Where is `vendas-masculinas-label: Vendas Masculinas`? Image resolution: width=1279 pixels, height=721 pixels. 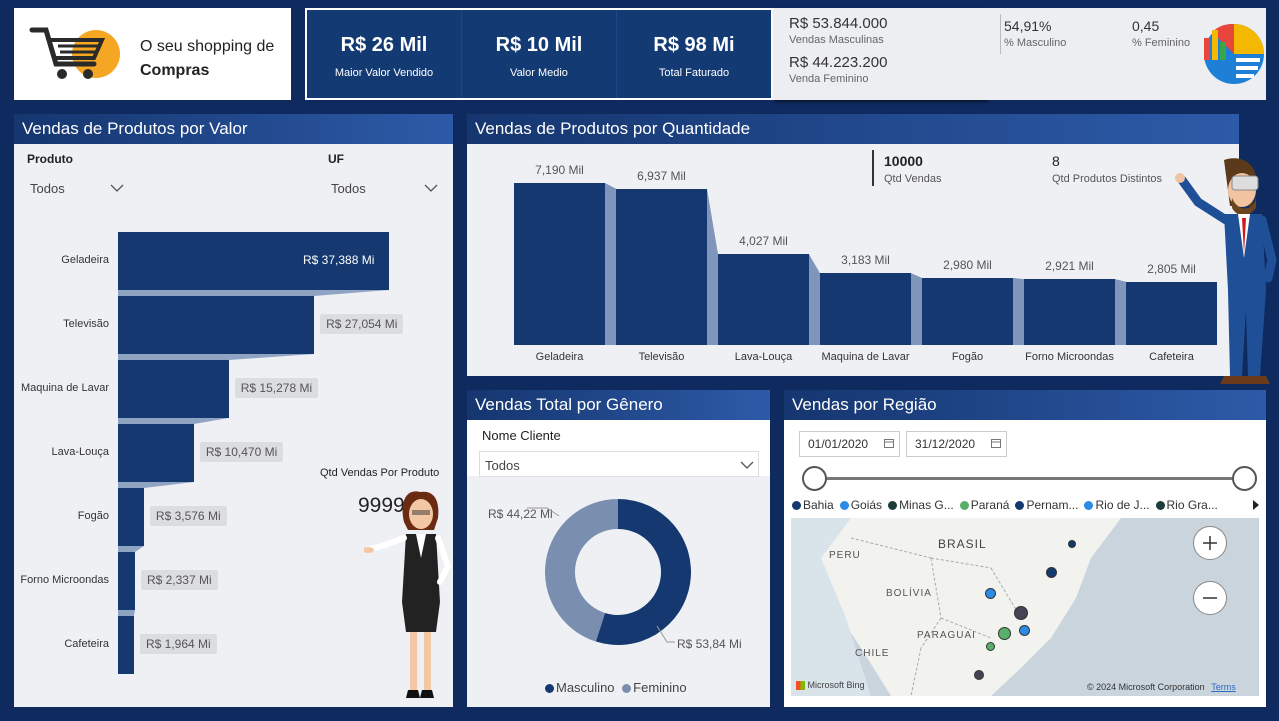
vendas-masculinas-label: Vendas Masculinas is located at coordinates (836, 40).